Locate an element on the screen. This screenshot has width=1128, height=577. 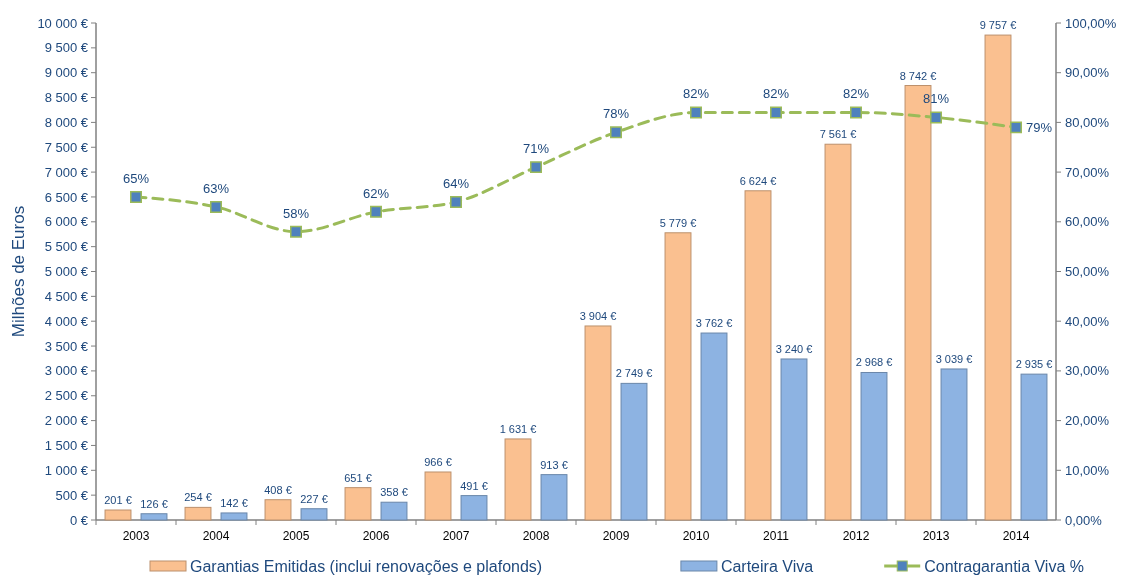
data-label: 358 € is located at coordinates (394, 492).